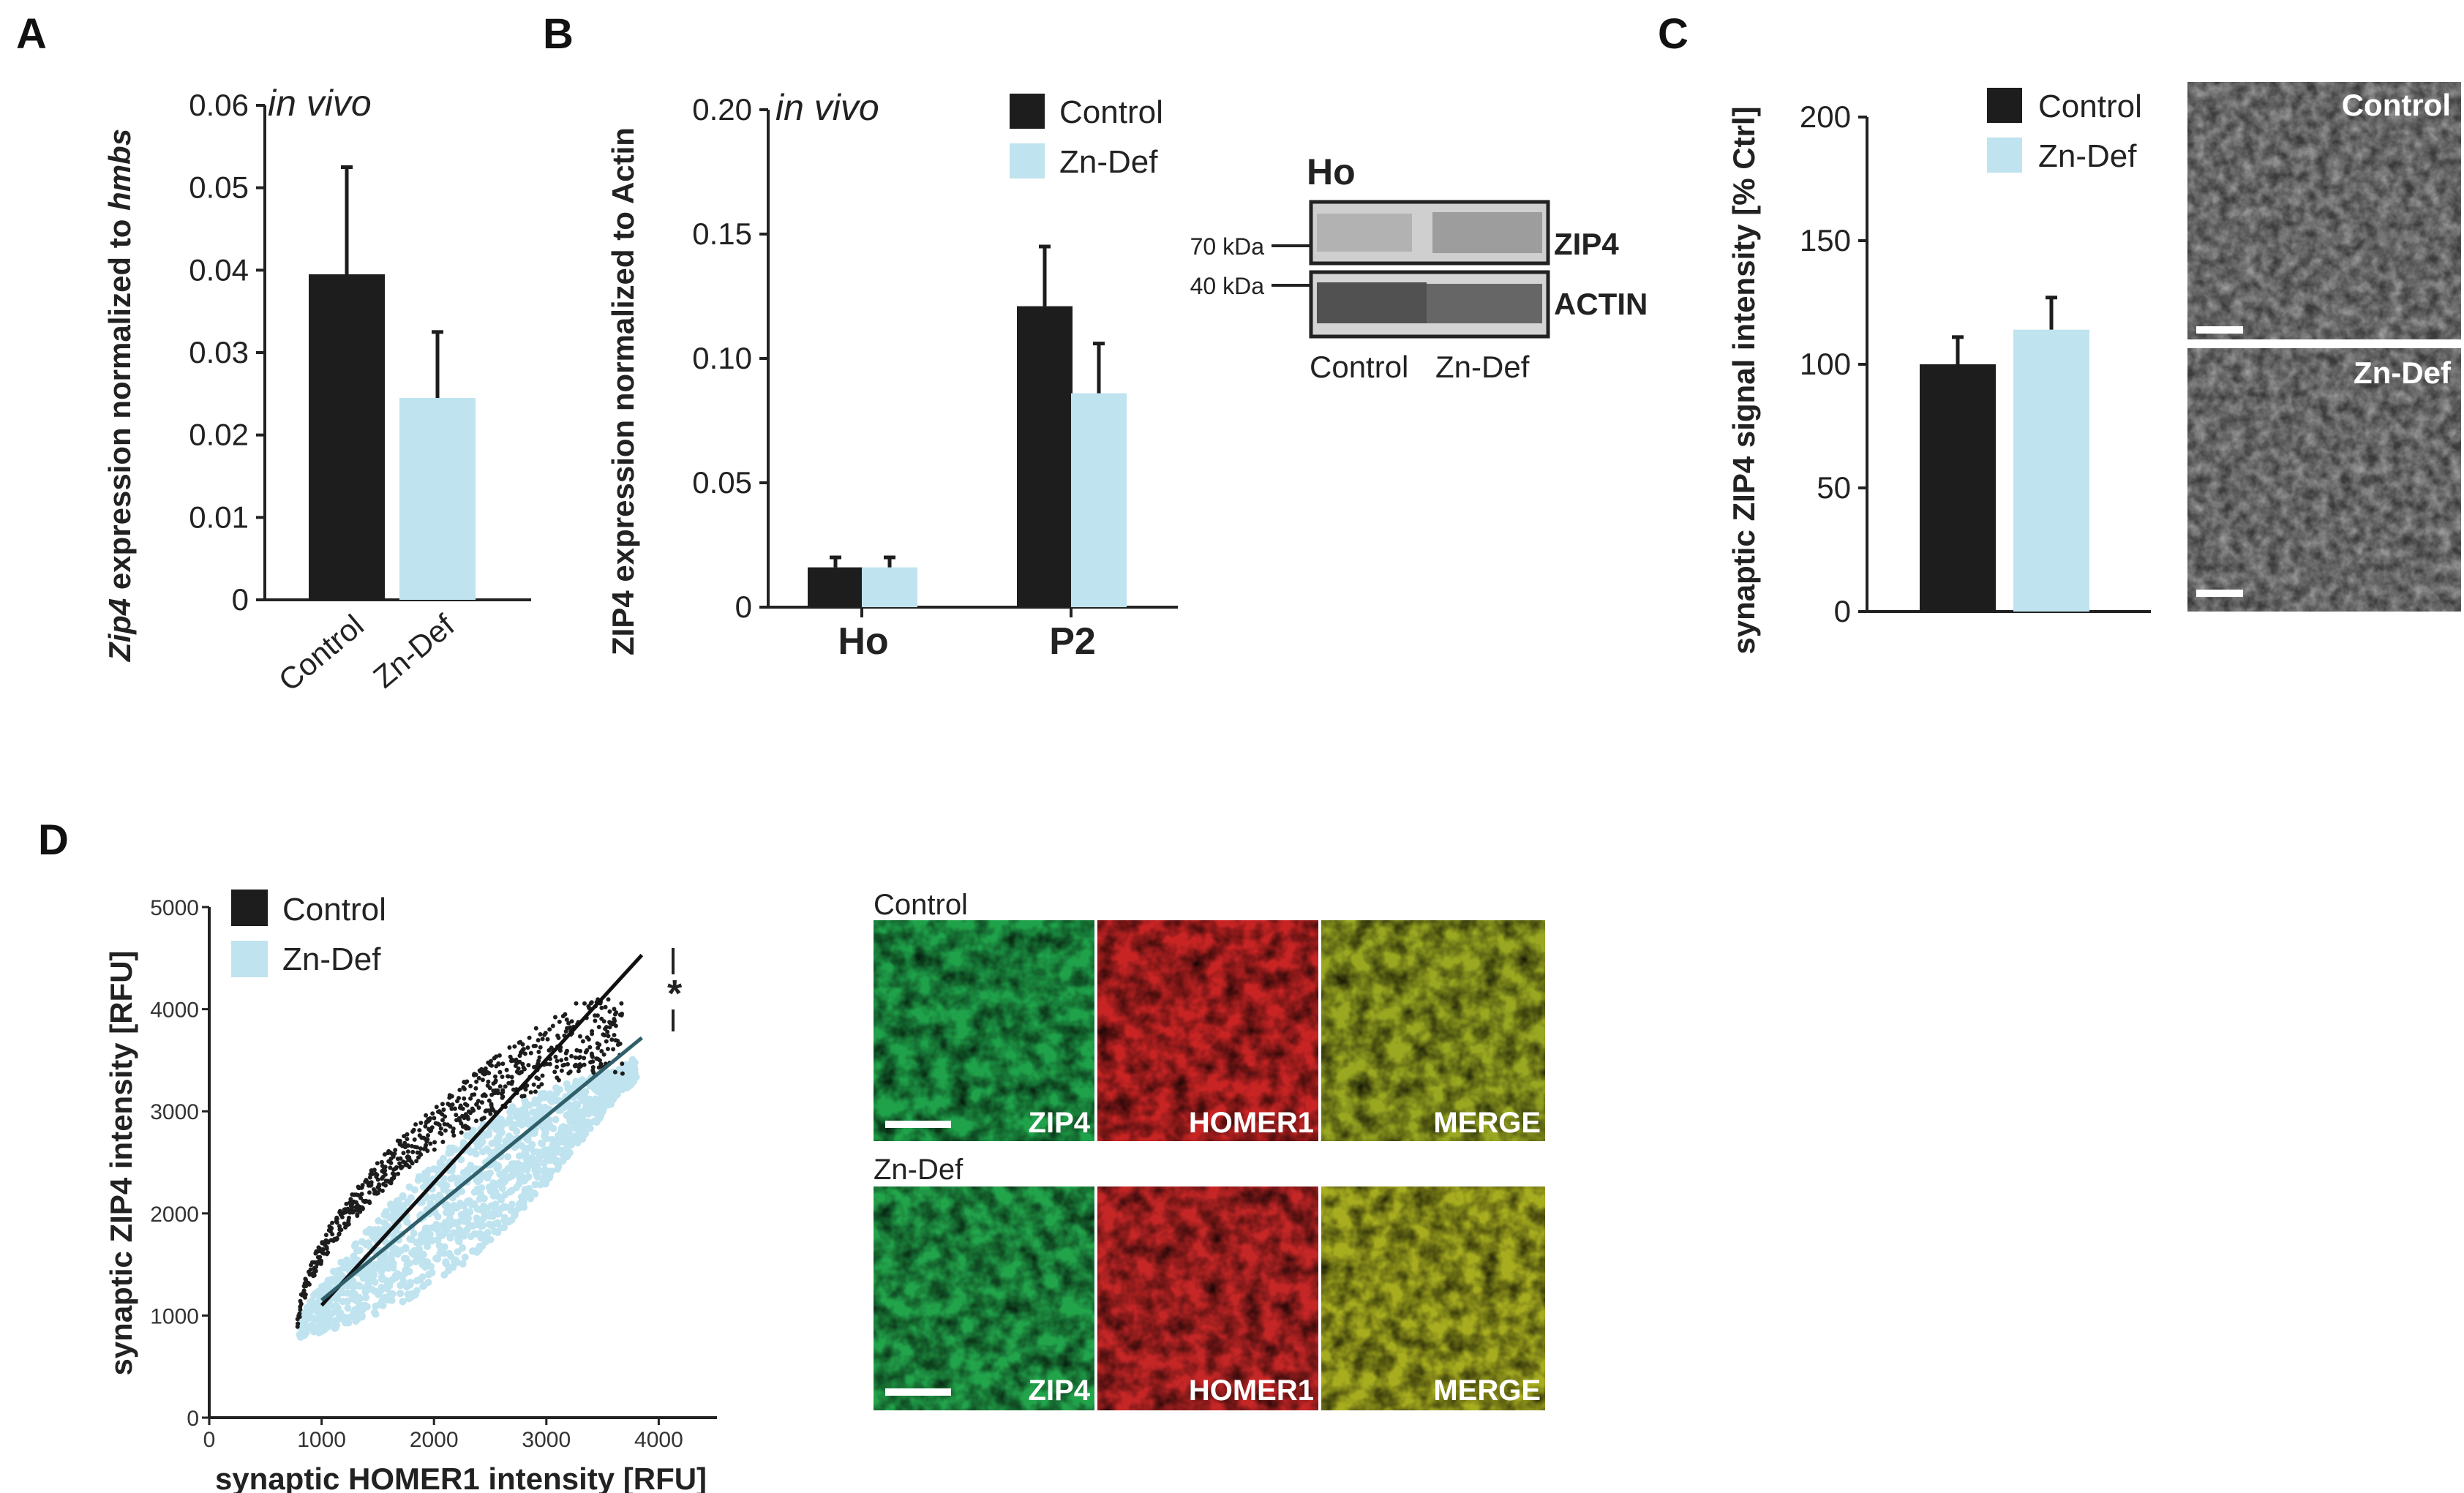 The height and width of the screenshot is (1493, 2464). I want to click on channel-label: HOMER1, so click(1251, 1123).